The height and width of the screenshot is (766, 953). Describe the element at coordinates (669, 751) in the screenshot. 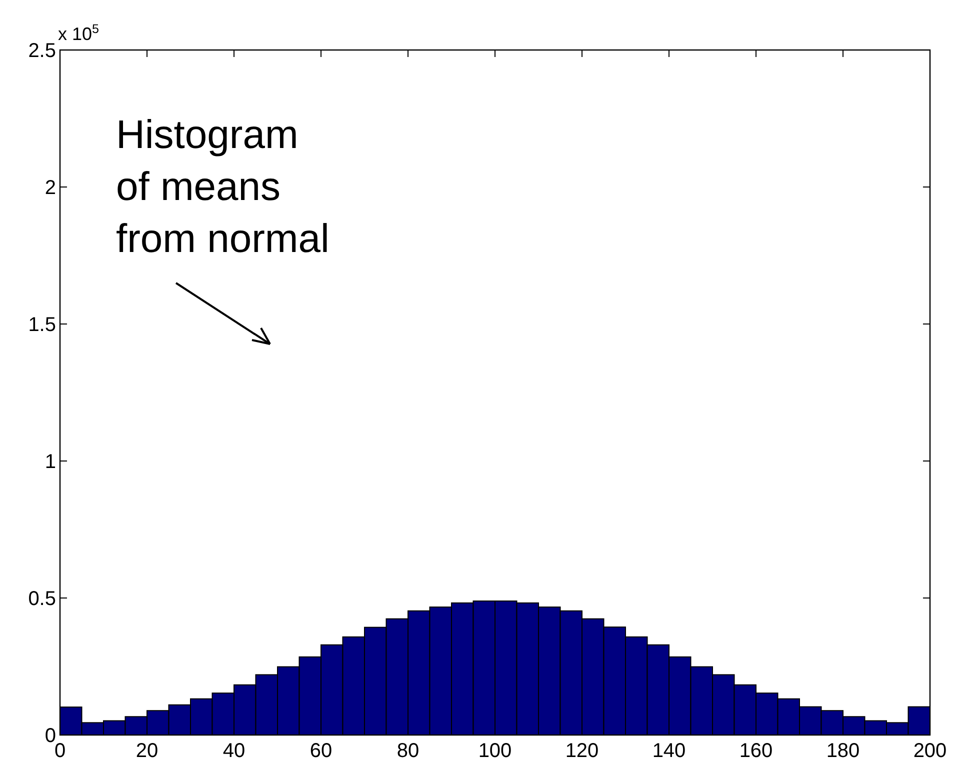

I see `x-tick-label: 140` at that location.